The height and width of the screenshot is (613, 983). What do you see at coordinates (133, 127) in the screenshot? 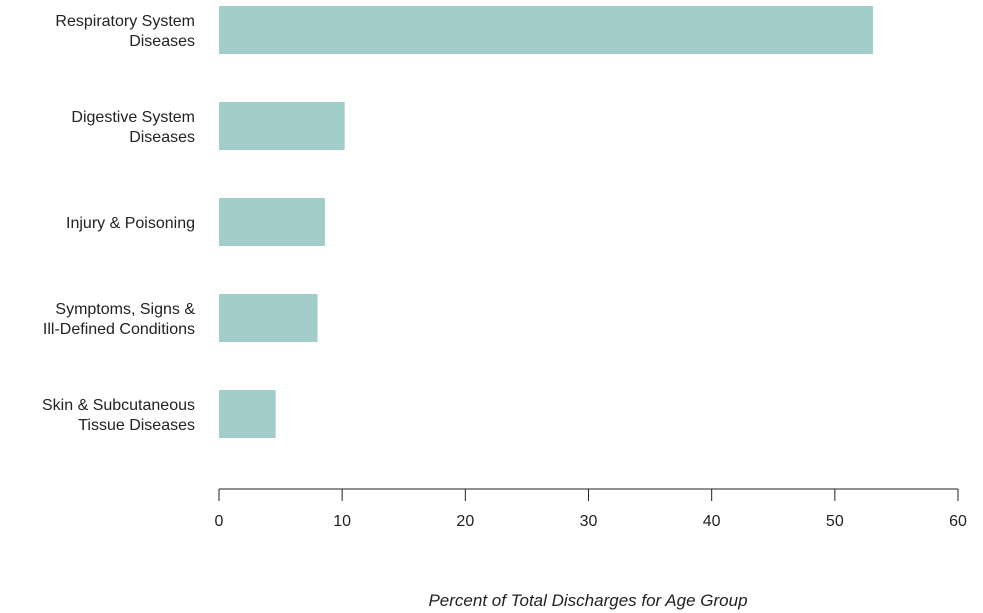
I see `category-label-1: Digestive System Diseases` at bounding box center [133, 127].